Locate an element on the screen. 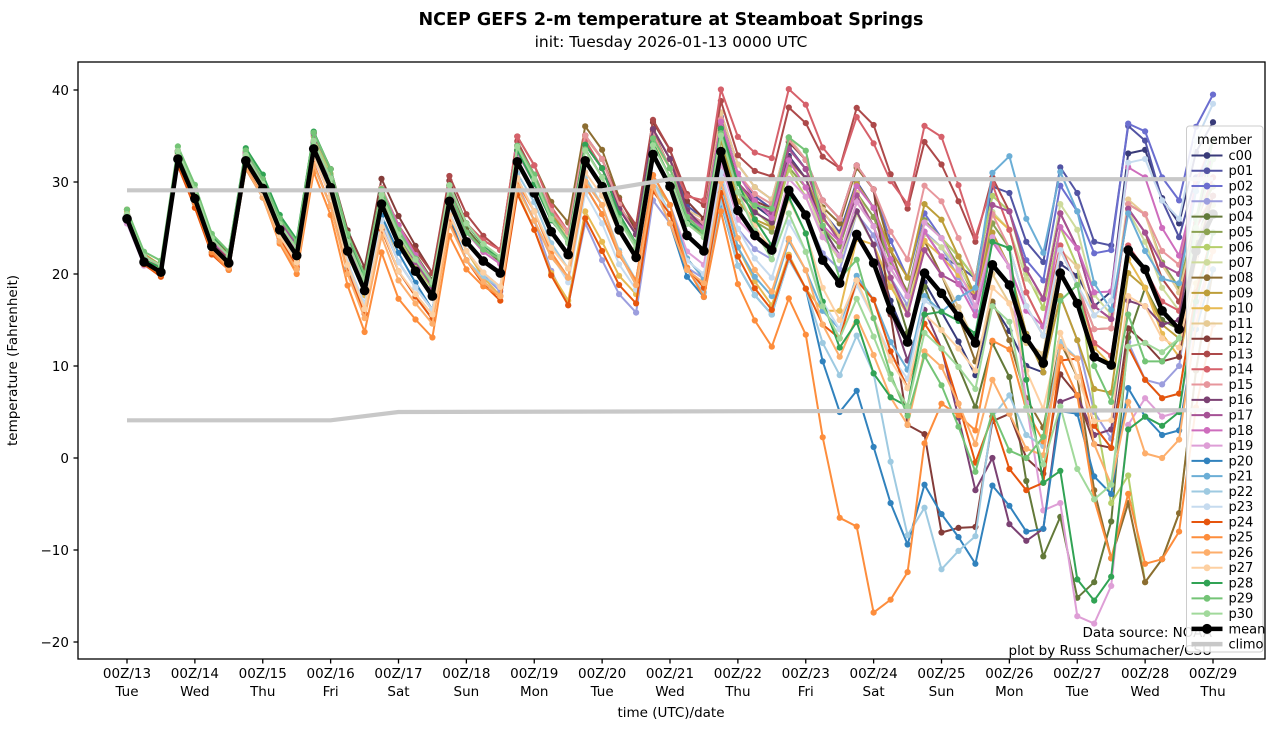  legend-marker-p28 is located at coordinates (1207, 583).